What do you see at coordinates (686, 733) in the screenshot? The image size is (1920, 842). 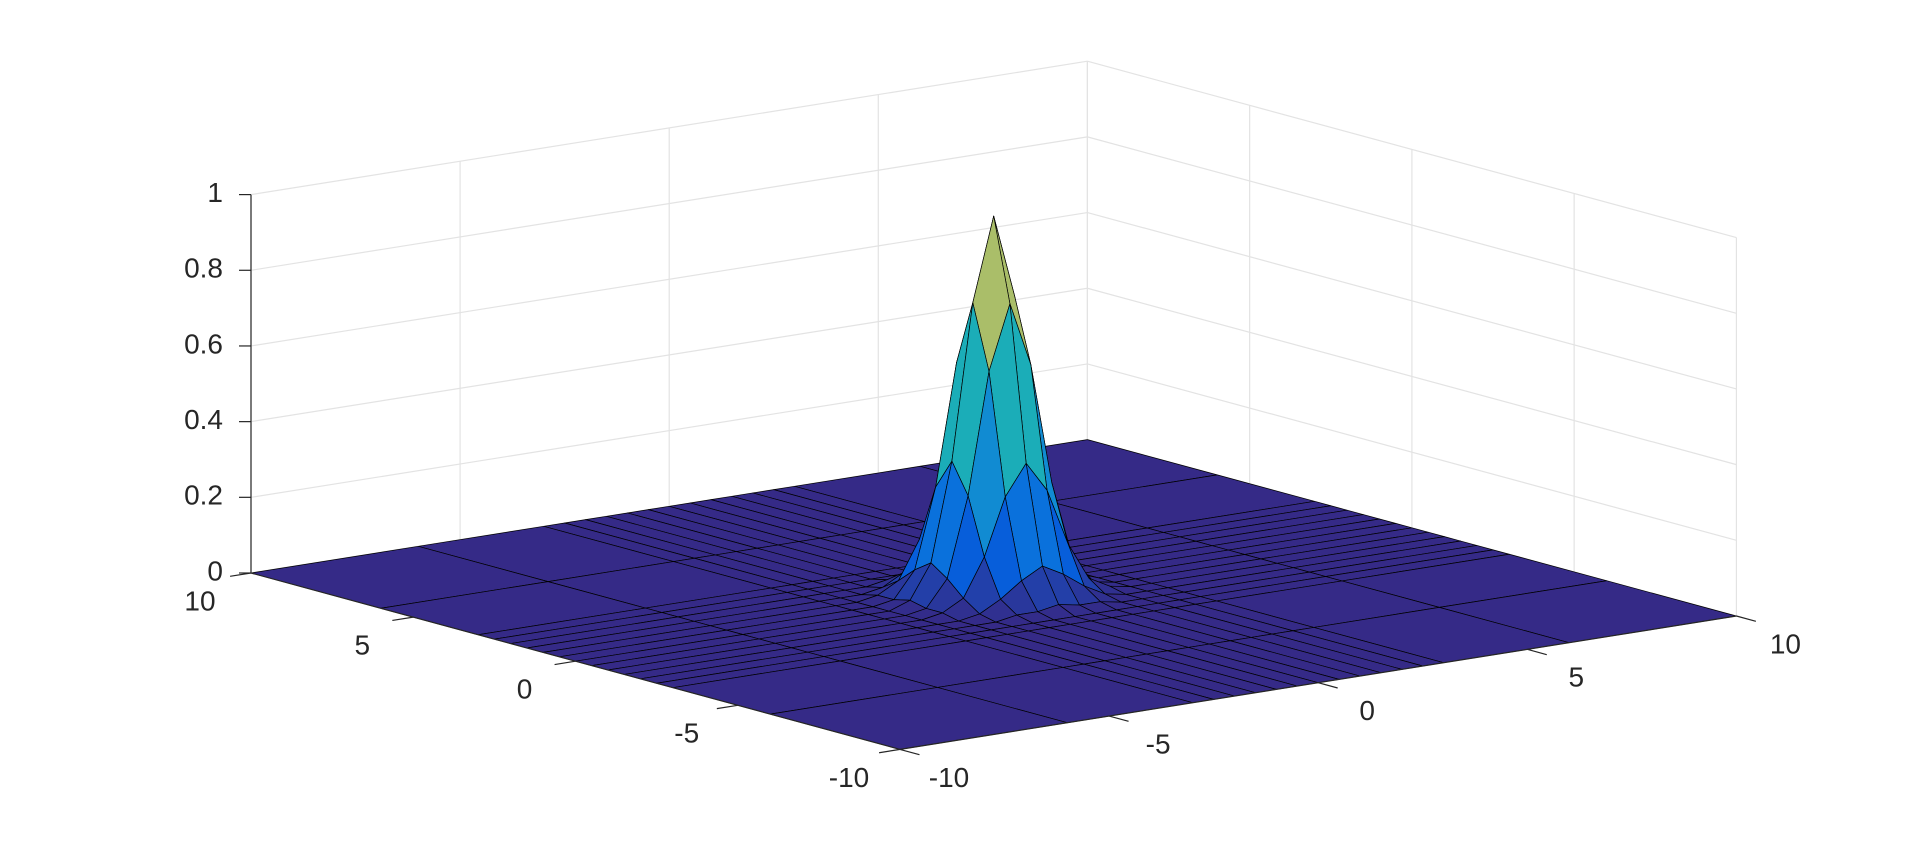 I see `y-tick-label: -5` at bounding box center [686, 733].